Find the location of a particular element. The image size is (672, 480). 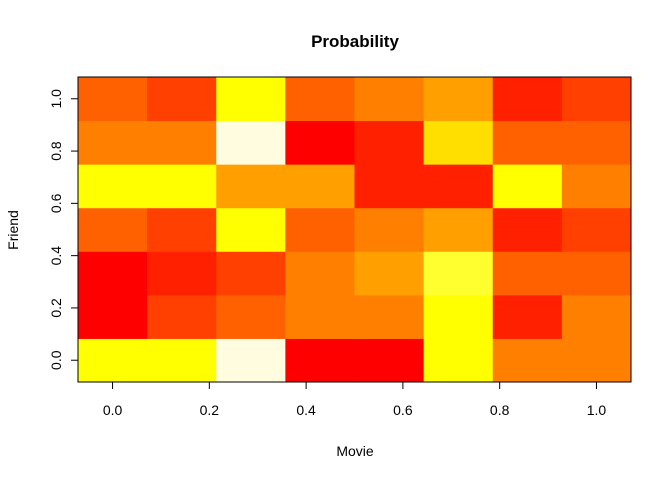

x-axis-label: Movie is located at coordinates (355, 451).